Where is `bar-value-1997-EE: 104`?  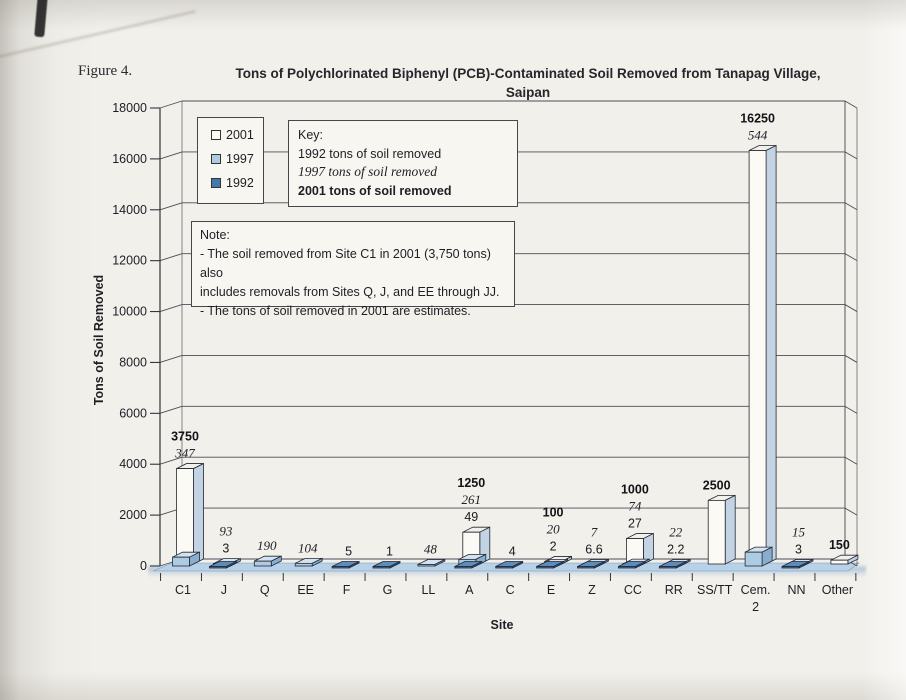
bar-value-1997-EE: 104 is located at coordinates (308, 547).